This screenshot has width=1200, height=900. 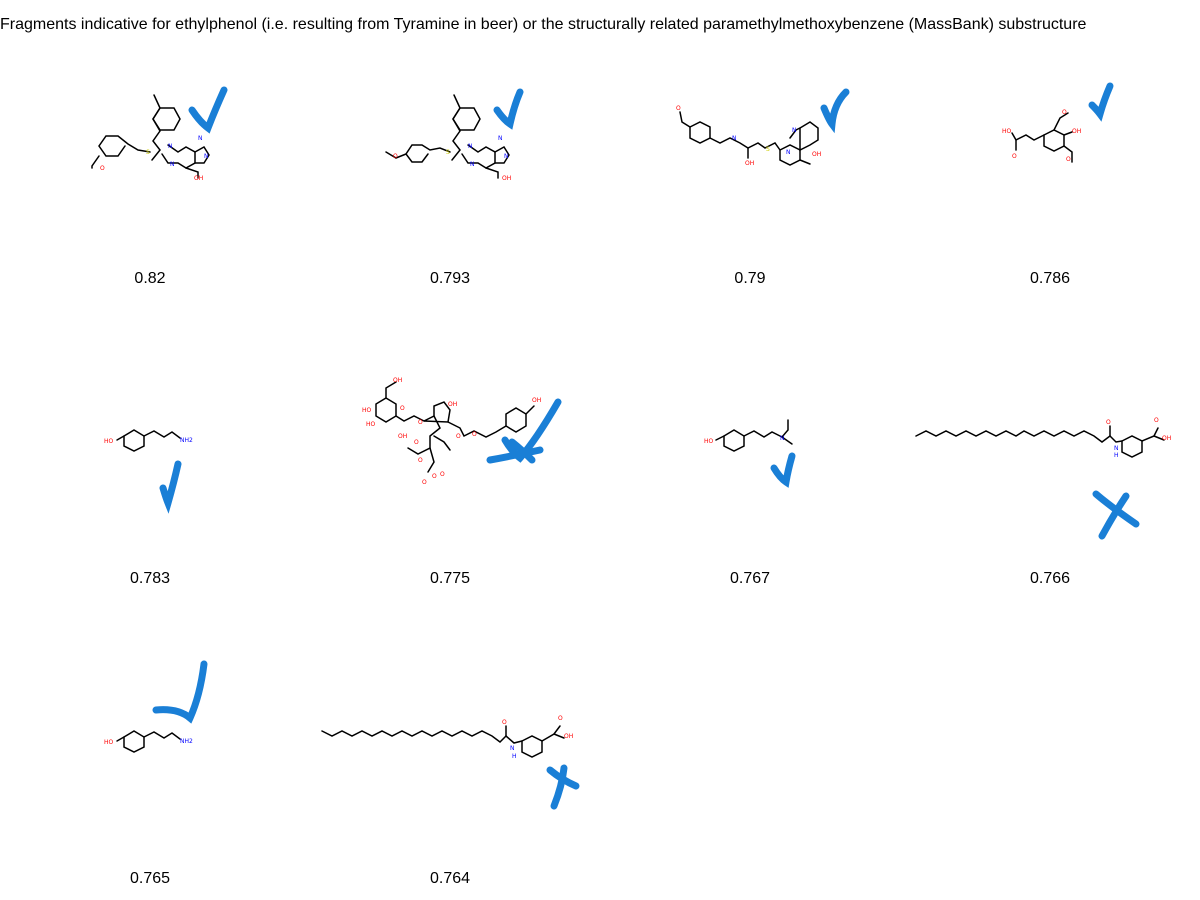 What do you see at coordinates (450, 278) in the screenshot?
I see `similarity-score: 0.793` at bounding box center [450, 278].